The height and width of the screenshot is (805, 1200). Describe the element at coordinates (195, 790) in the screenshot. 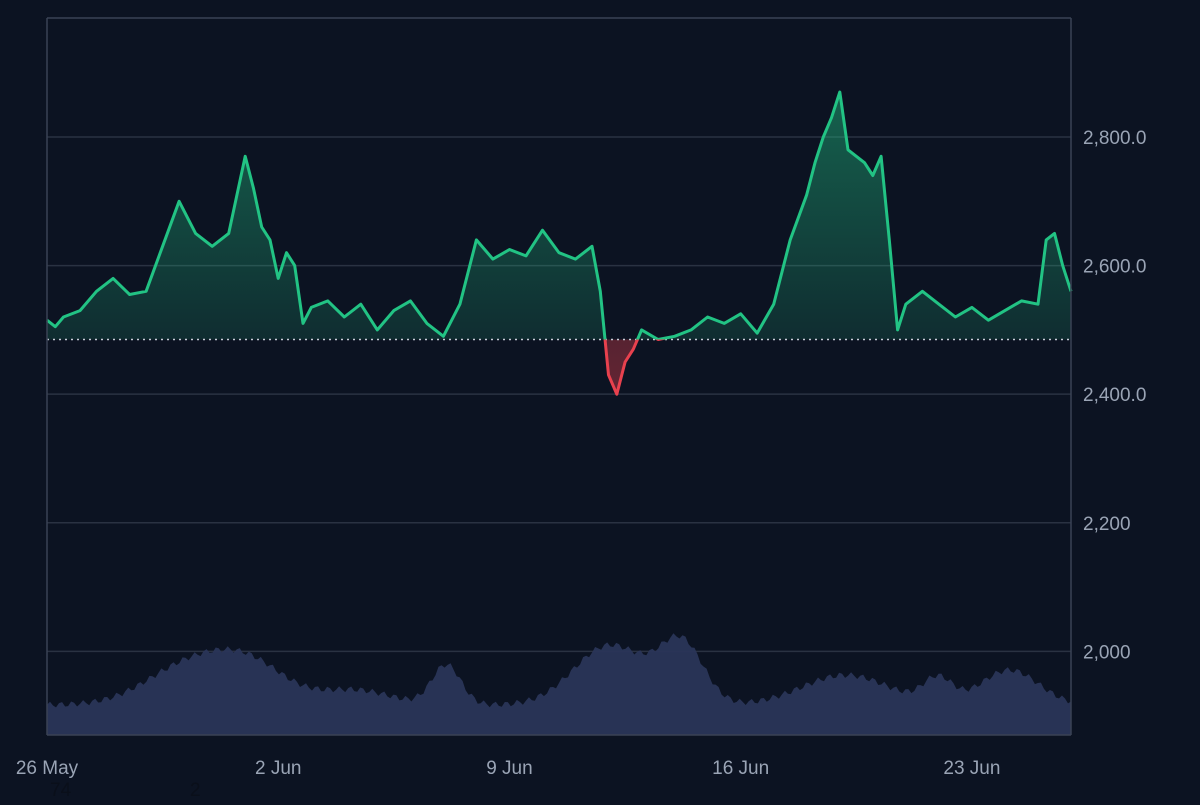

I see `footer-right-value: 2` at that location.